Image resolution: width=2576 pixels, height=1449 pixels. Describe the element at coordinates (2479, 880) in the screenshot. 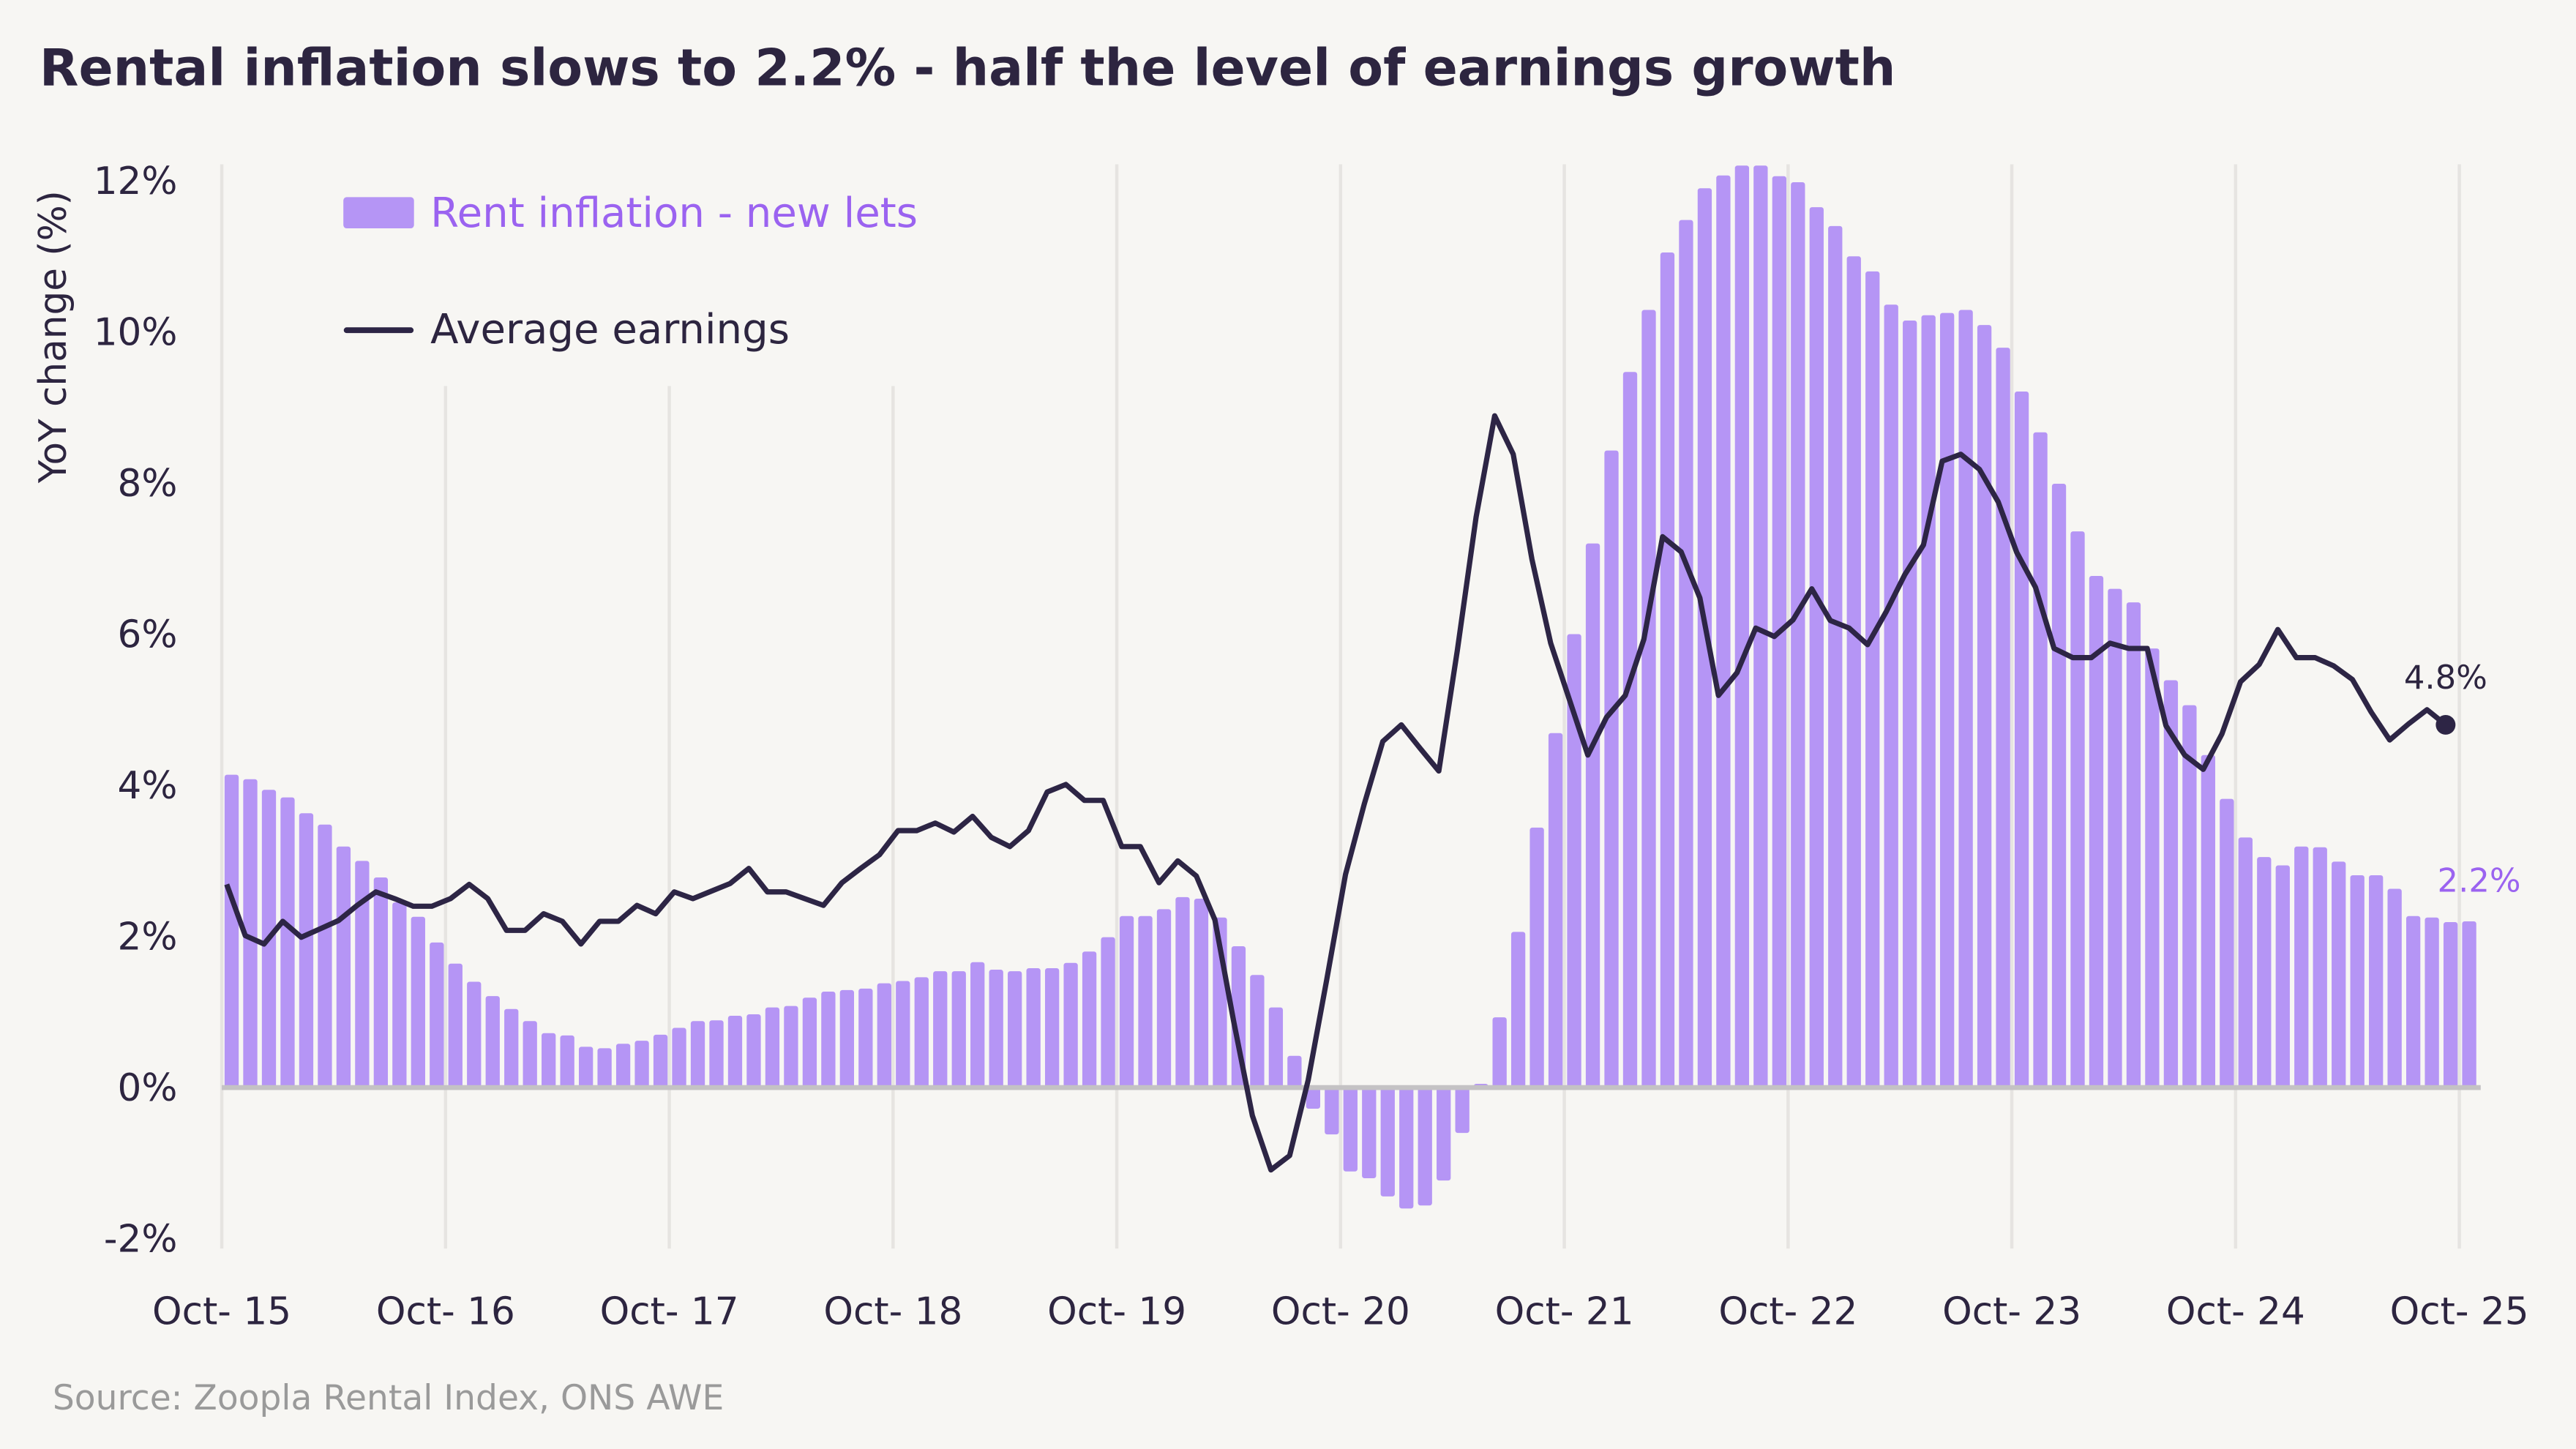

I see `rent-end-label: 2.2%` at that location.